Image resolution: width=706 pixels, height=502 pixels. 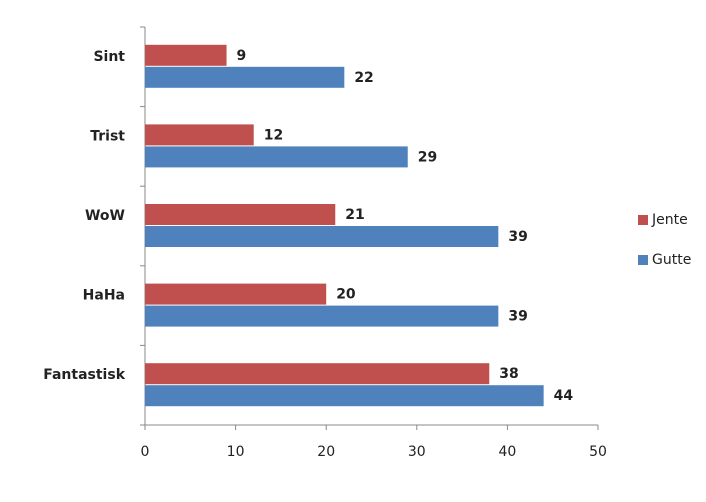 What do you see at coordinates (417, 452) in the screenshot?
I see `x-tick-label: 30` at bounding box center [417, 452].